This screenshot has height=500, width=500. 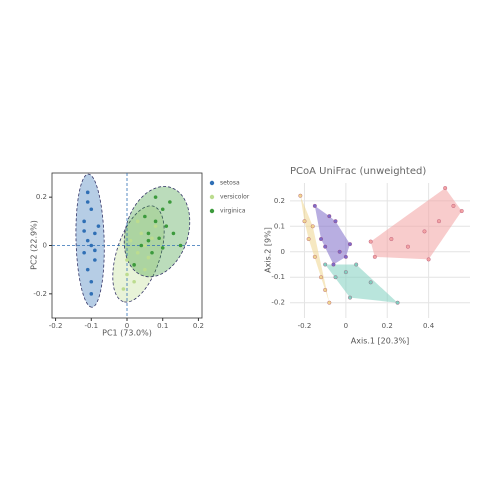 I want to click on y-axis-label: PC2 (22.9%), so click(x=34, y=245).